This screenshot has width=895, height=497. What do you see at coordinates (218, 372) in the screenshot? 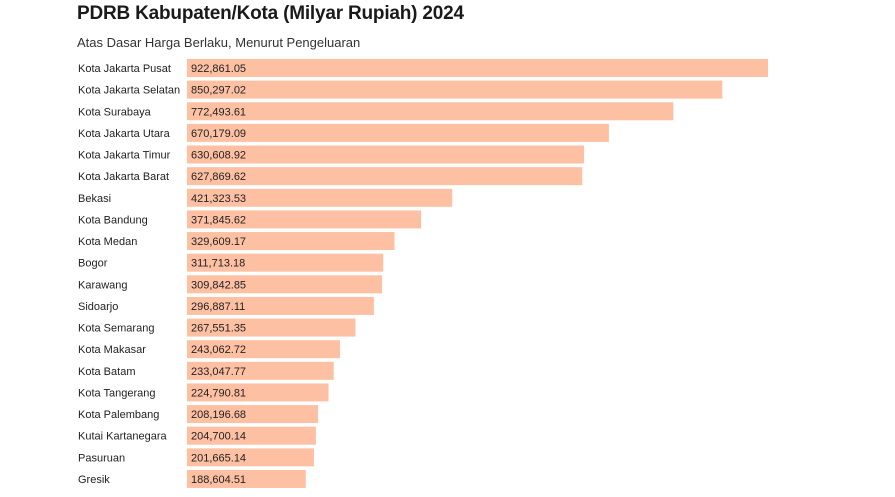
I see `value-label-14: 233,047.77` at bounding box center [218, 372].